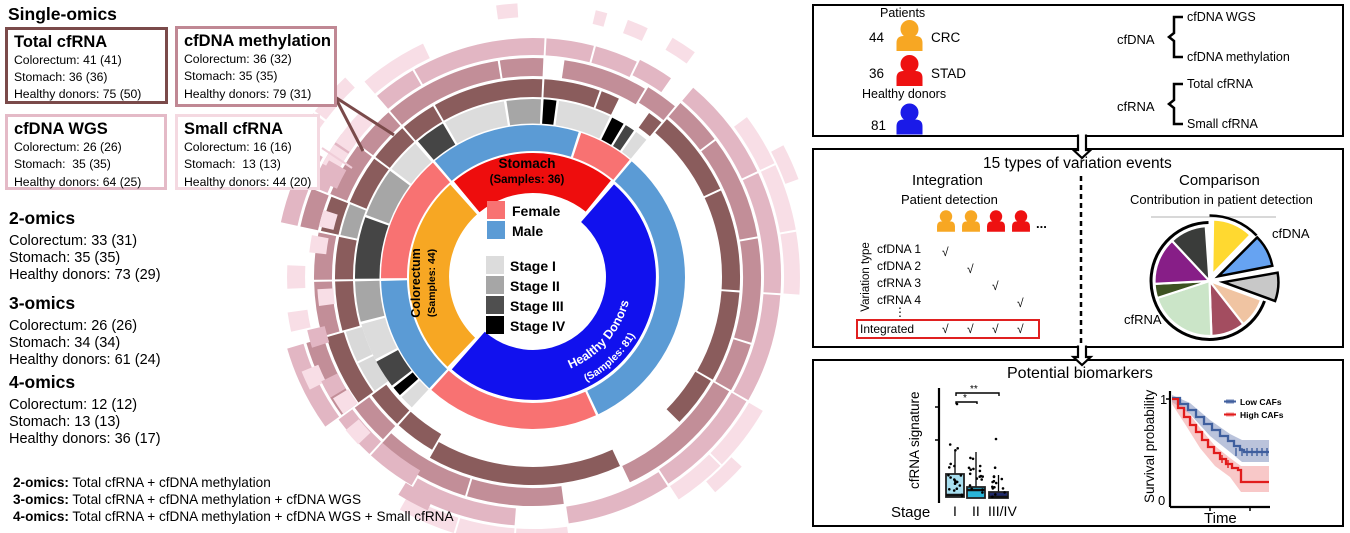 The width and height of the screenshot is (1350, 533). Describe the element at coordinates (533, 266) in the screenshot. I see `svg-text: Stage I` at that location.